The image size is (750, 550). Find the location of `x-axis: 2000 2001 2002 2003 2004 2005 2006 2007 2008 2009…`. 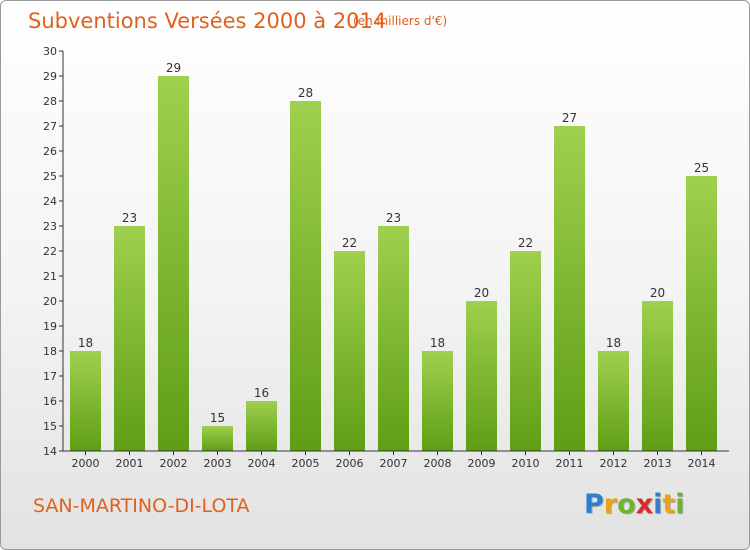

x-axis: 2000 2001 2002 2003 2004 2005 2006 2007 2008 2009… is located at coordinates (396, 460).